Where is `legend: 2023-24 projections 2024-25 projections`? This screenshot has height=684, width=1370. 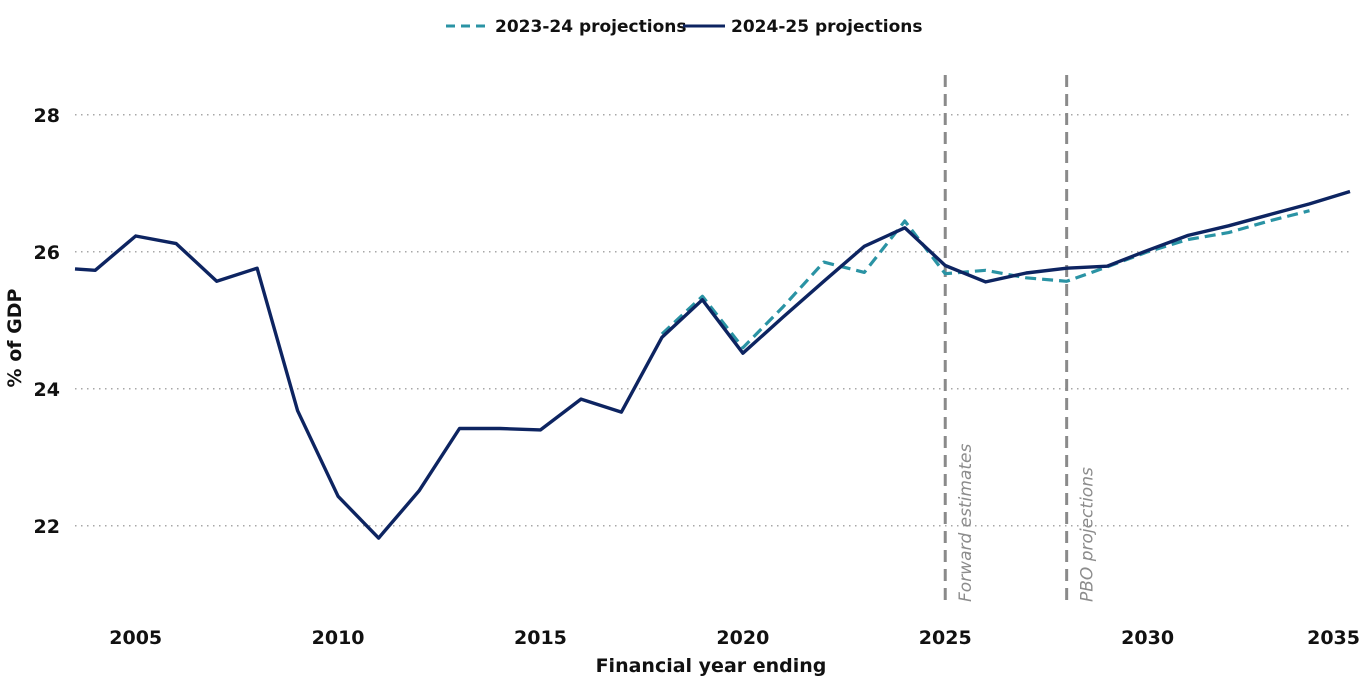 legend: 2023-24 projections 2024-25 projections is located at coordinates (684, 27).